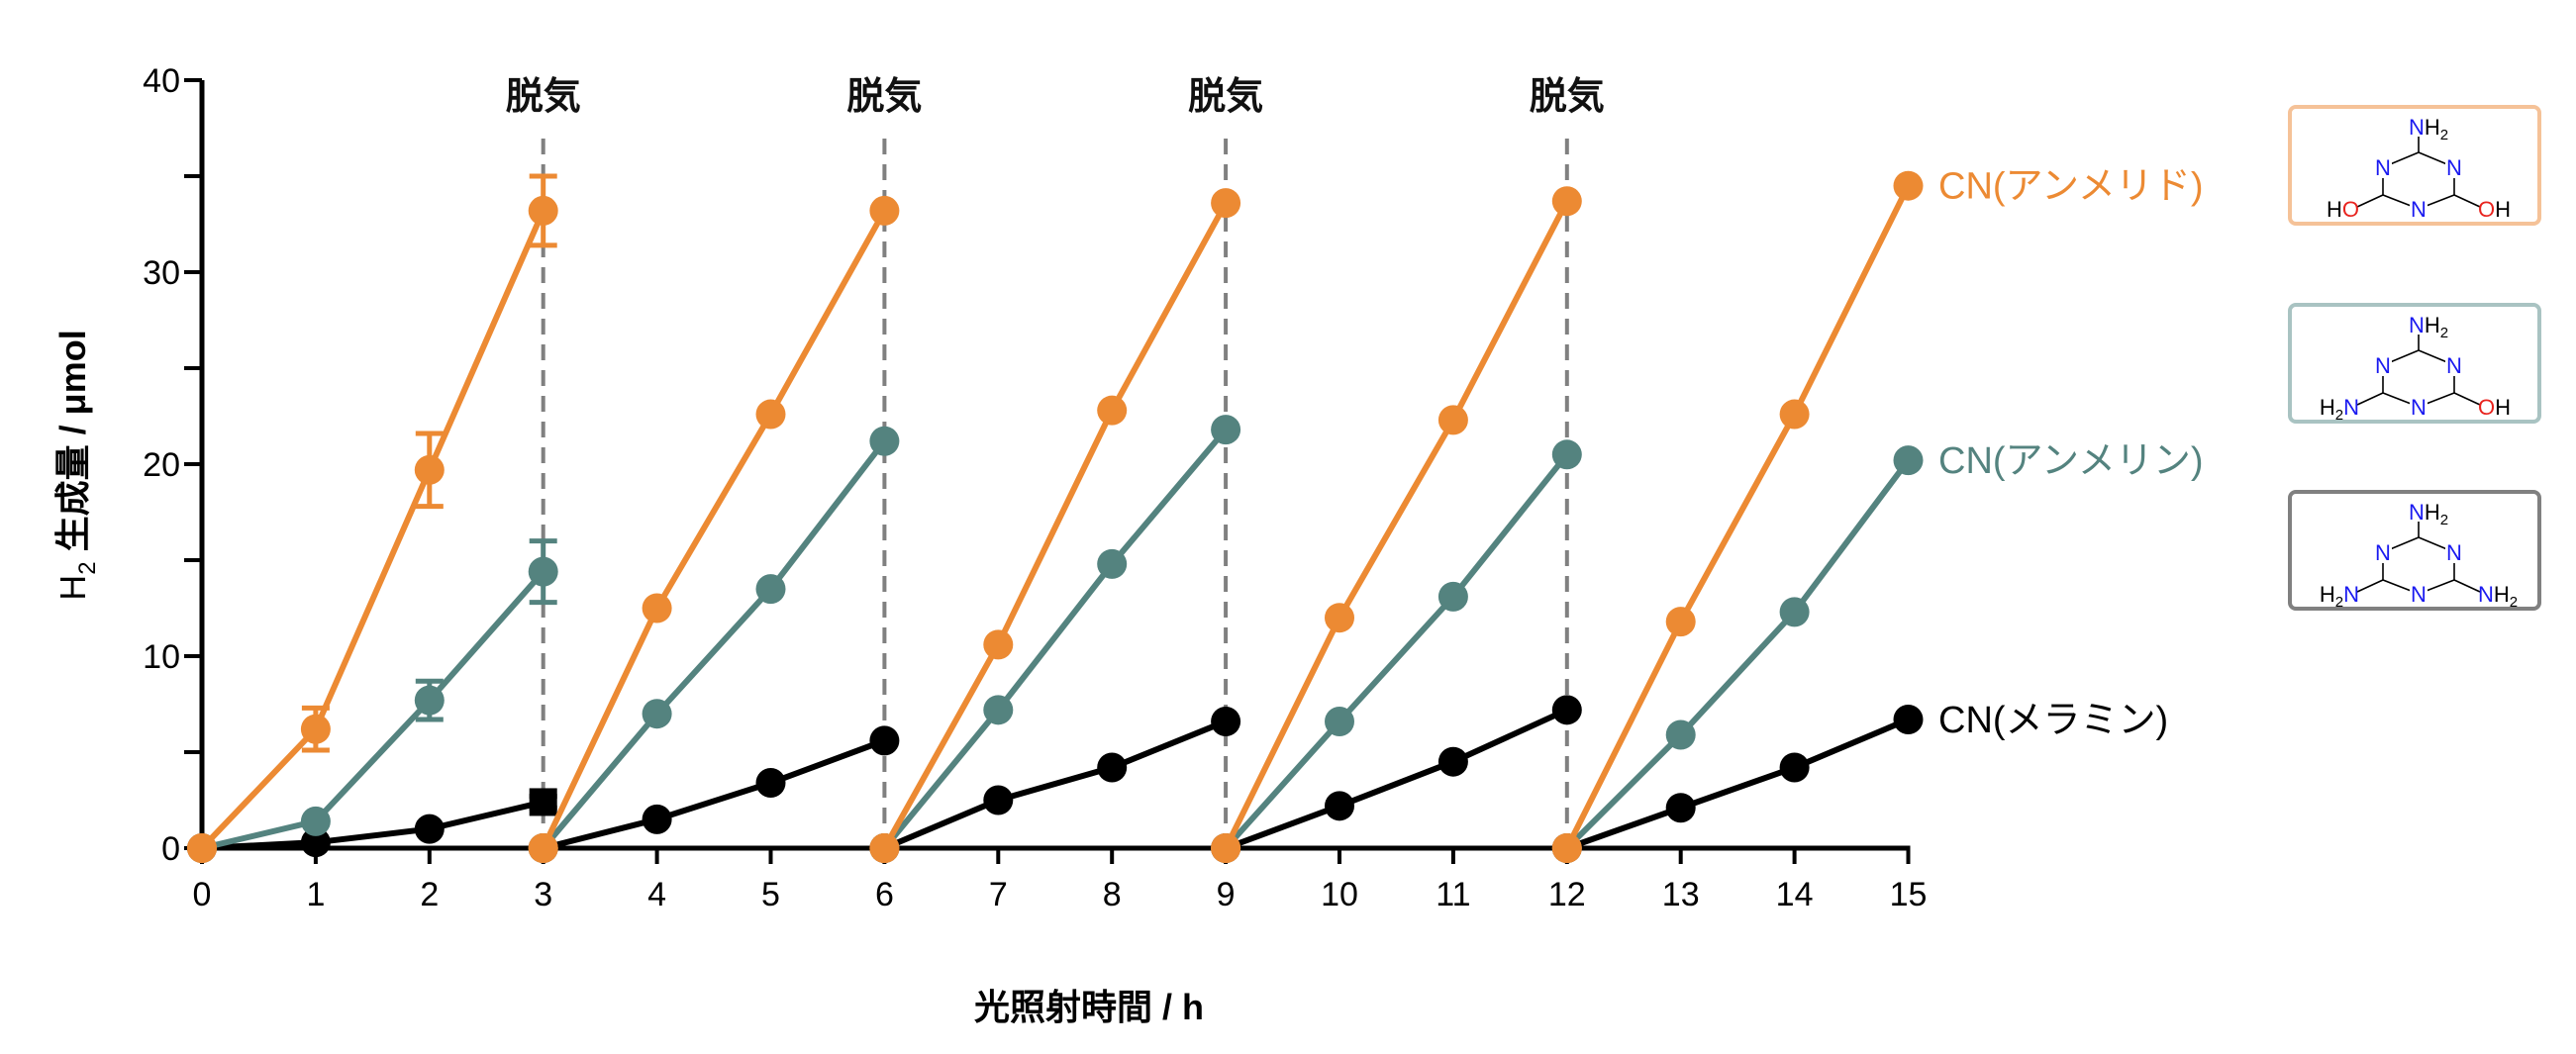 The image size is (2576, 1054). What do you see at coordinates (1909, 895) in the screenshot?
I see `x-tick-label: 15` at bounding box center [1909, 895].